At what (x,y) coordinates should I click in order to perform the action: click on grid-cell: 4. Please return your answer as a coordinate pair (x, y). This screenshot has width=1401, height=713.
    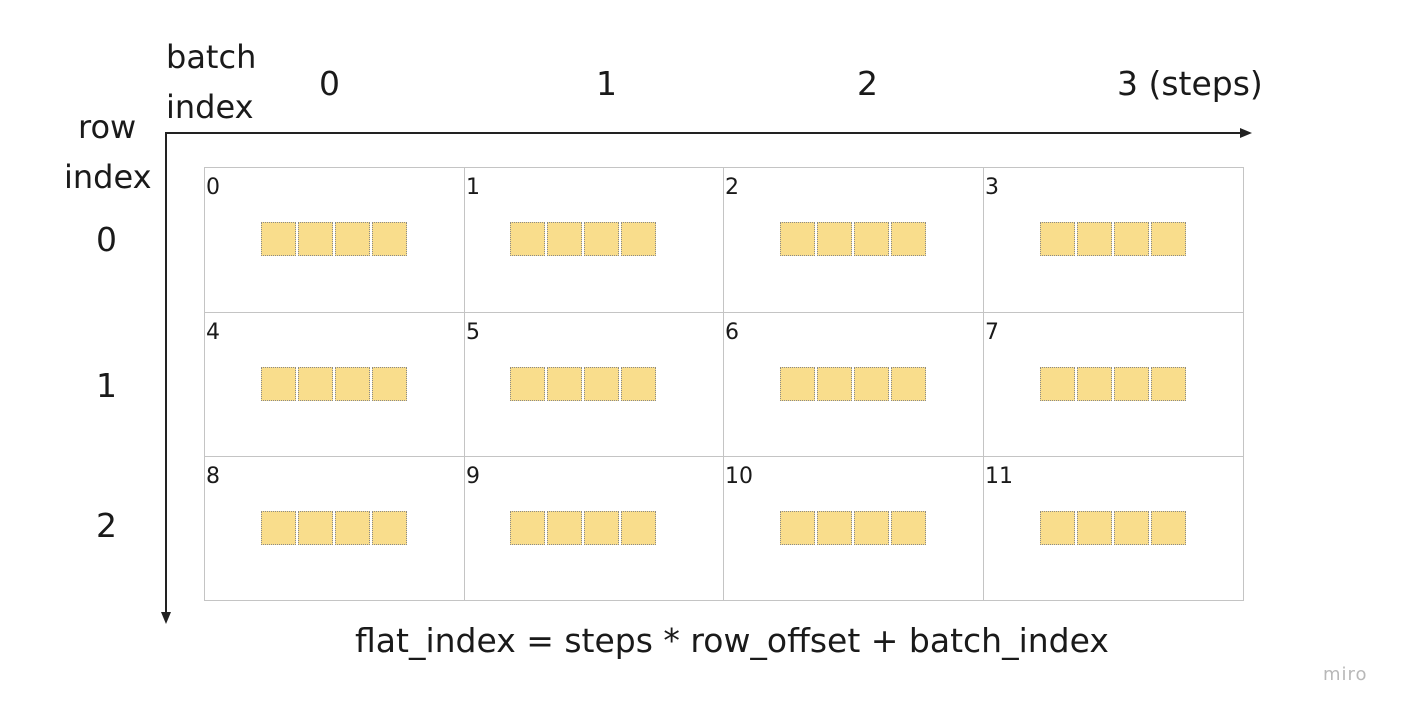
    Looking at the image, I should click on (335, 385).